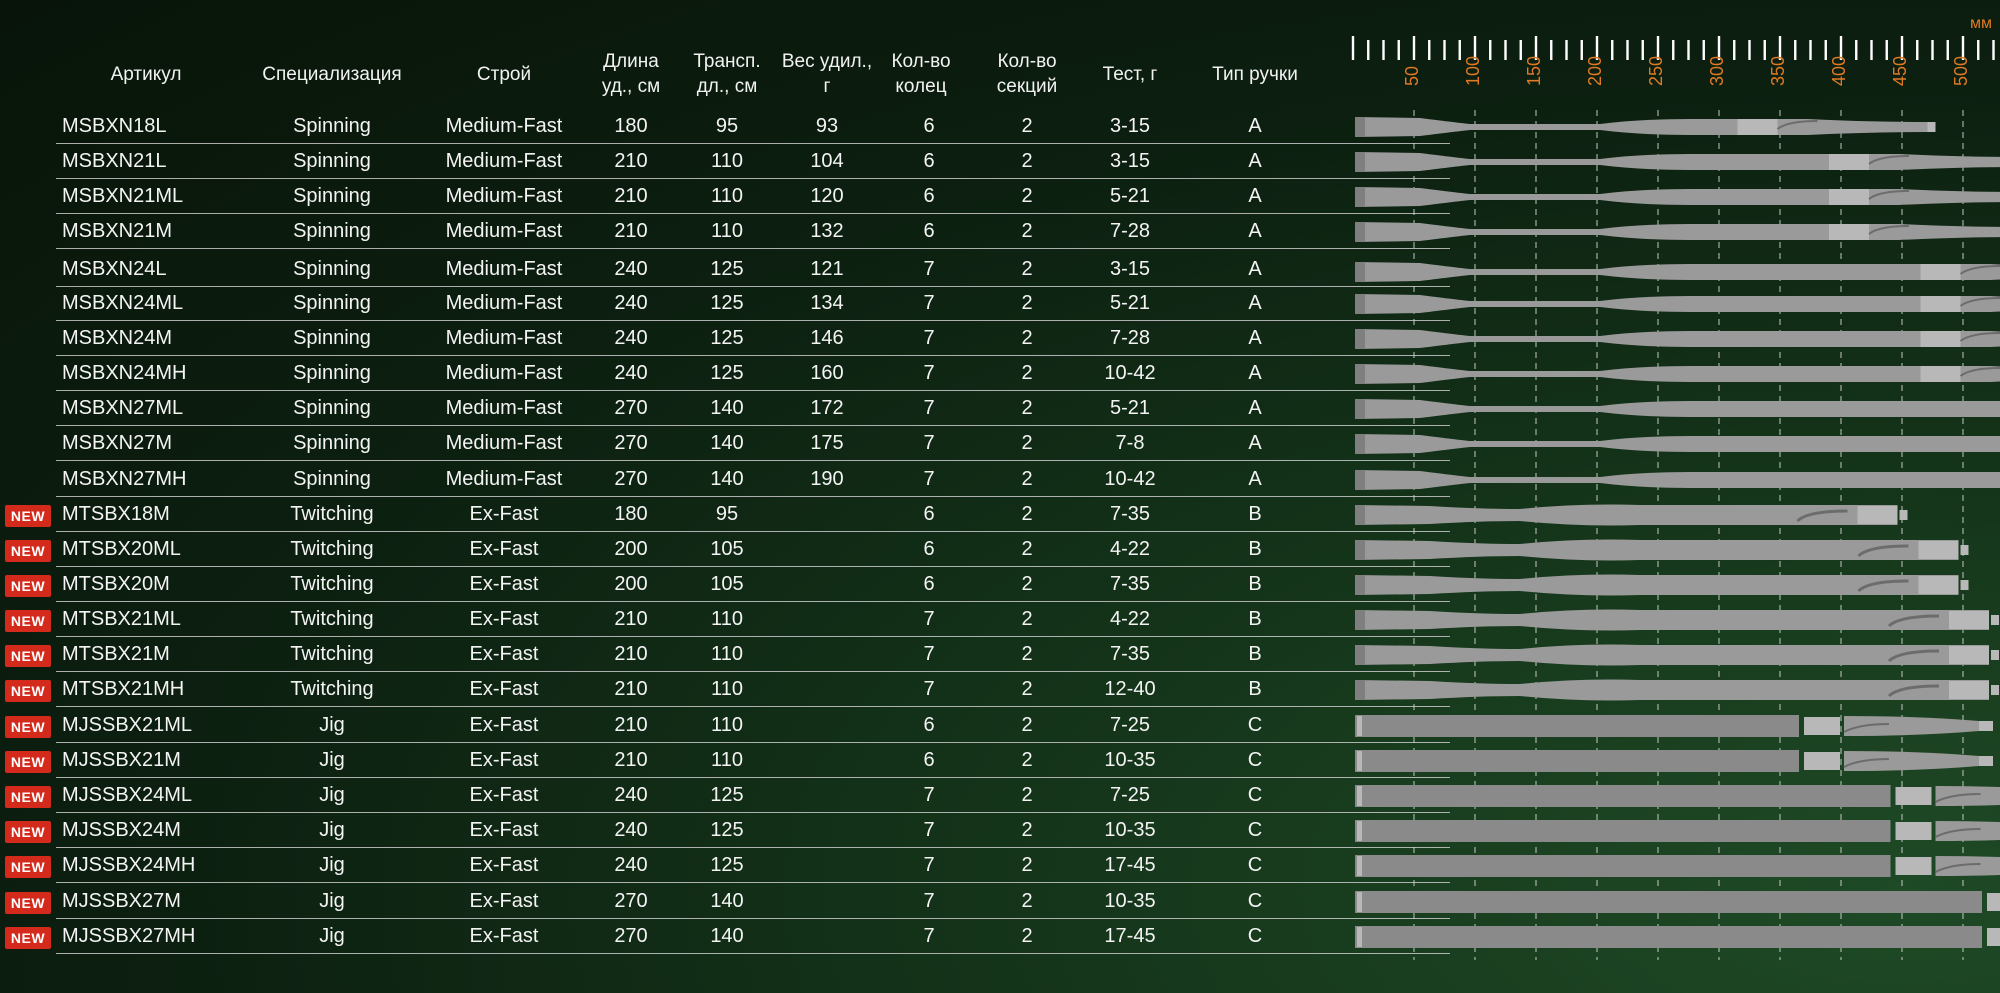 The image size is (2000, 993). I want to click on cell-article: MTSBX21ML, so click(121, 619).